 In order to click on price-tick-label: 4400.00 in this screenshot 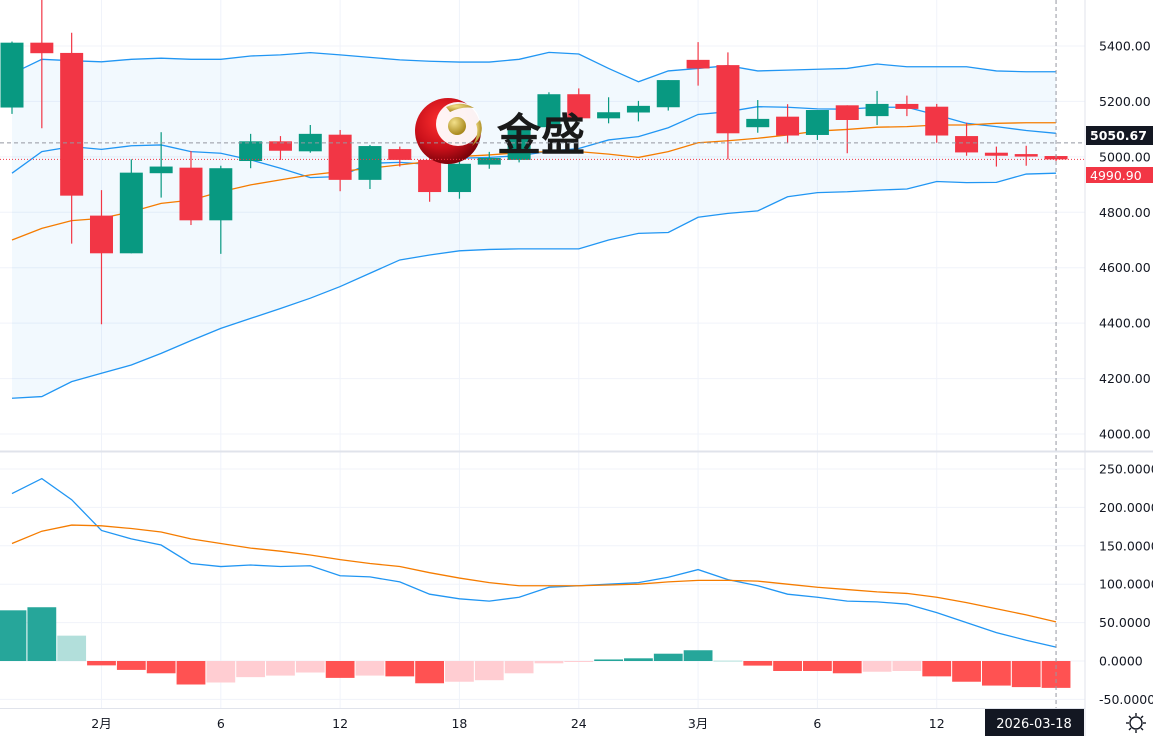, I will do `click(1125, 323)`.